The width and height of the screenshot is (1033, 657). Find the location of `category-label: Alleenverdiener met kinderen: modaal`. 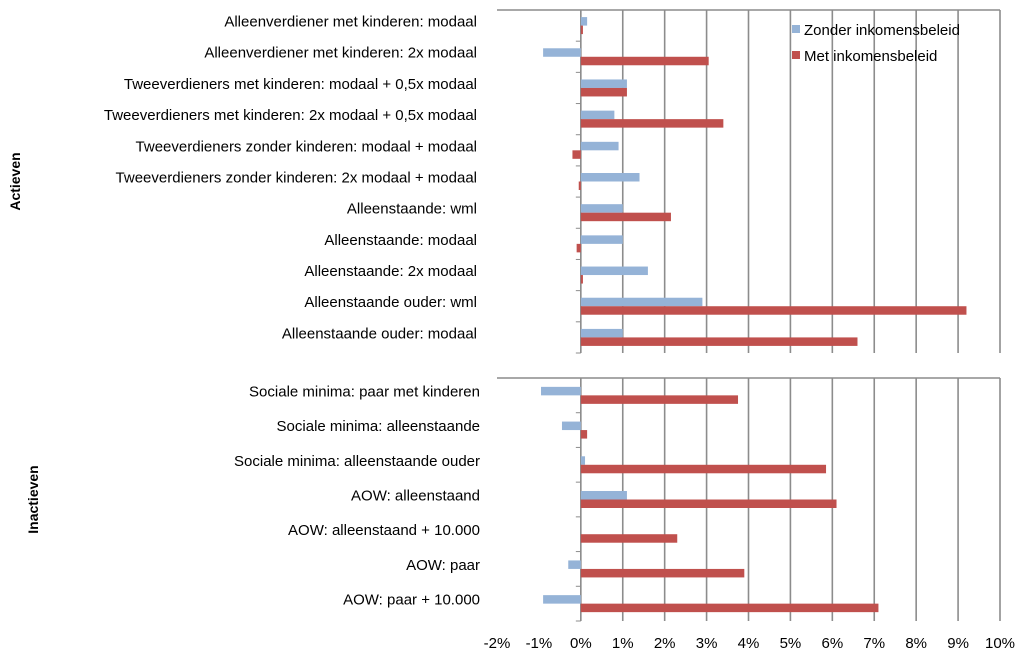

category-label: Alleenverdiener met kinderen: modaal is located at coordinates (350, 22).